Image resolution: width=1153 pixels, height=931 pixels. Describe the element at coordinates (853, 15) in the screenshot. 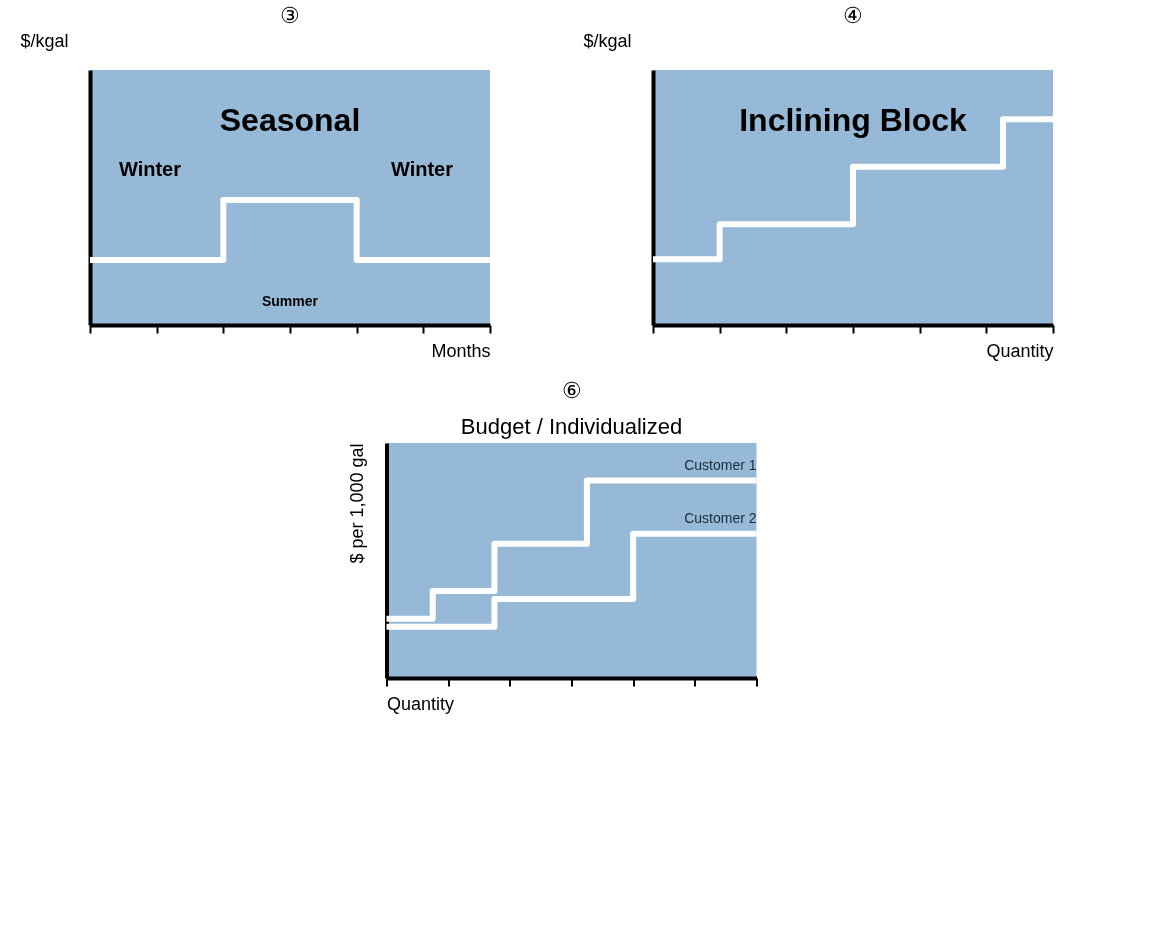

I see `chart-title: ④` at that location.